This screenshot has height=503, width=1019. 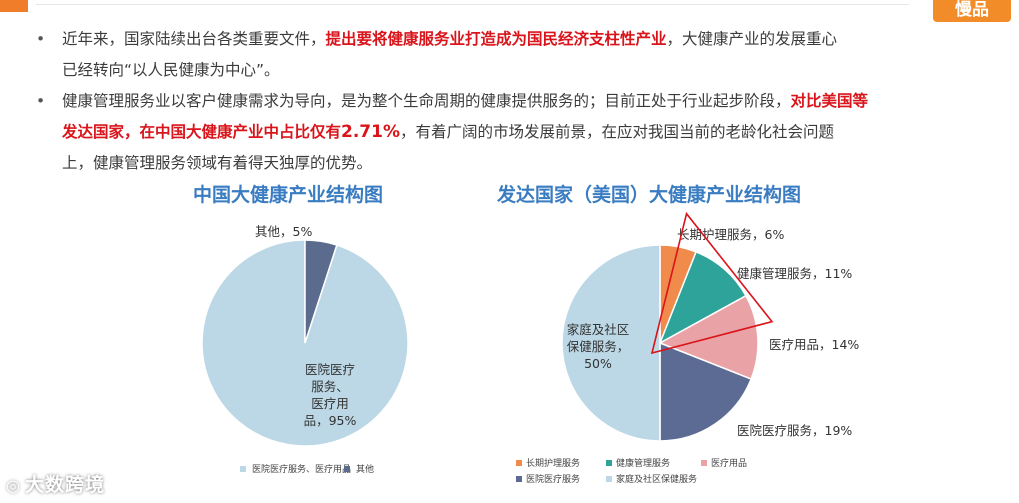 I want to click on slice-label-1-3: 医院医疗服务，19%, so click(x=794, y=430).